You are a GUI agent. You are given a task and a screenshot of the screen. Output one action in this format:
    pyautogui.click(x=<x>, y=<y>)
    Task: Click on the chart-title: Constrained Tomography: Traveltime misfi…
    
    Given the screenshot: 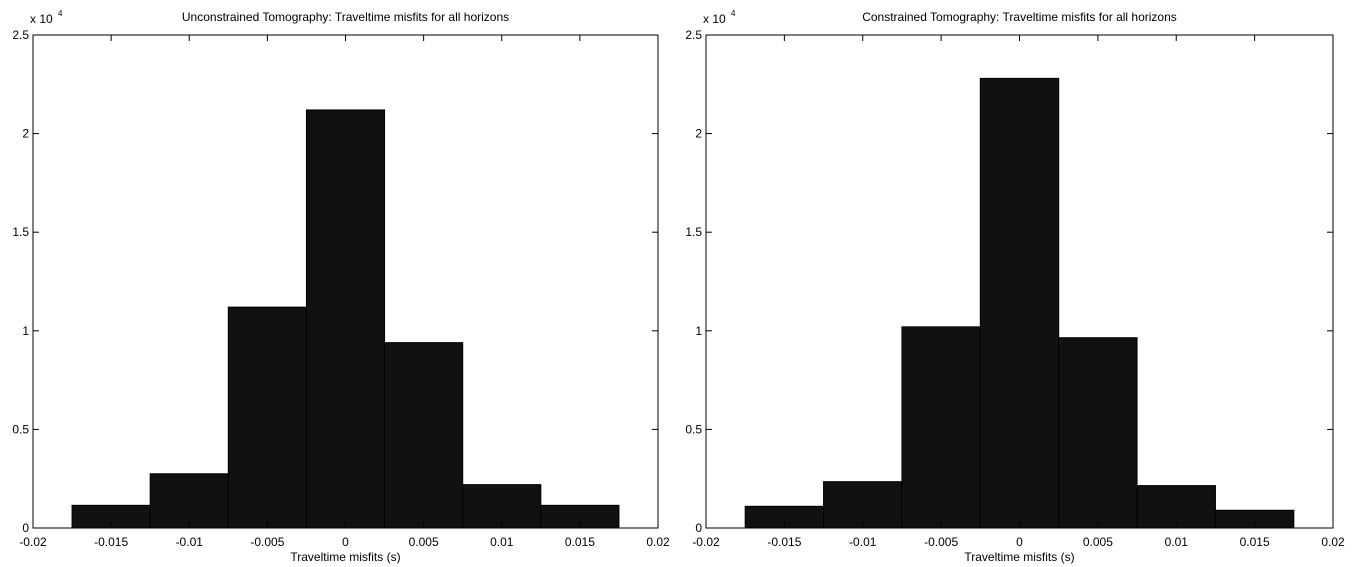 What is the action you would take?
    pyautogui.click(x=1019, y=17)
    